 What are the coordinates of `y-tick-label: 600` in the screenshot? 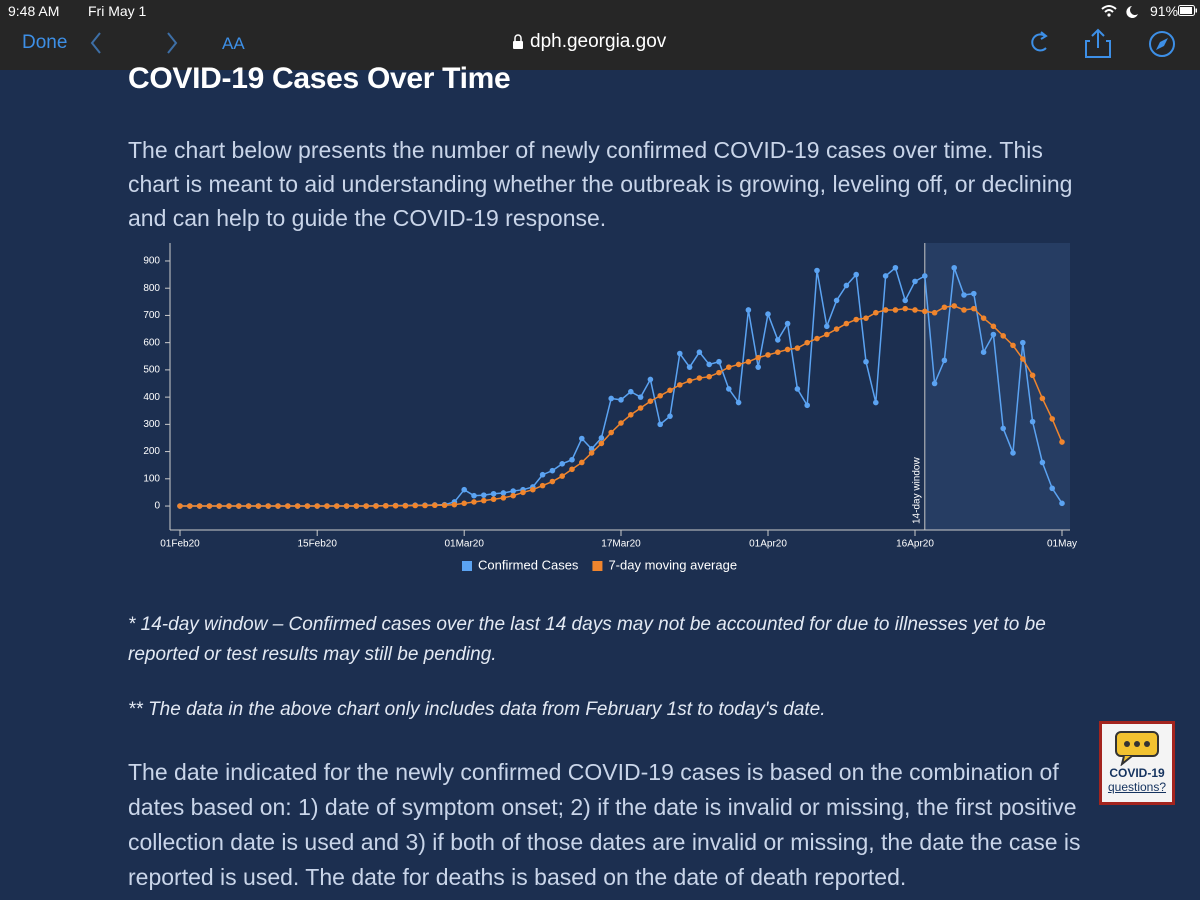 It's located at (151, 342).